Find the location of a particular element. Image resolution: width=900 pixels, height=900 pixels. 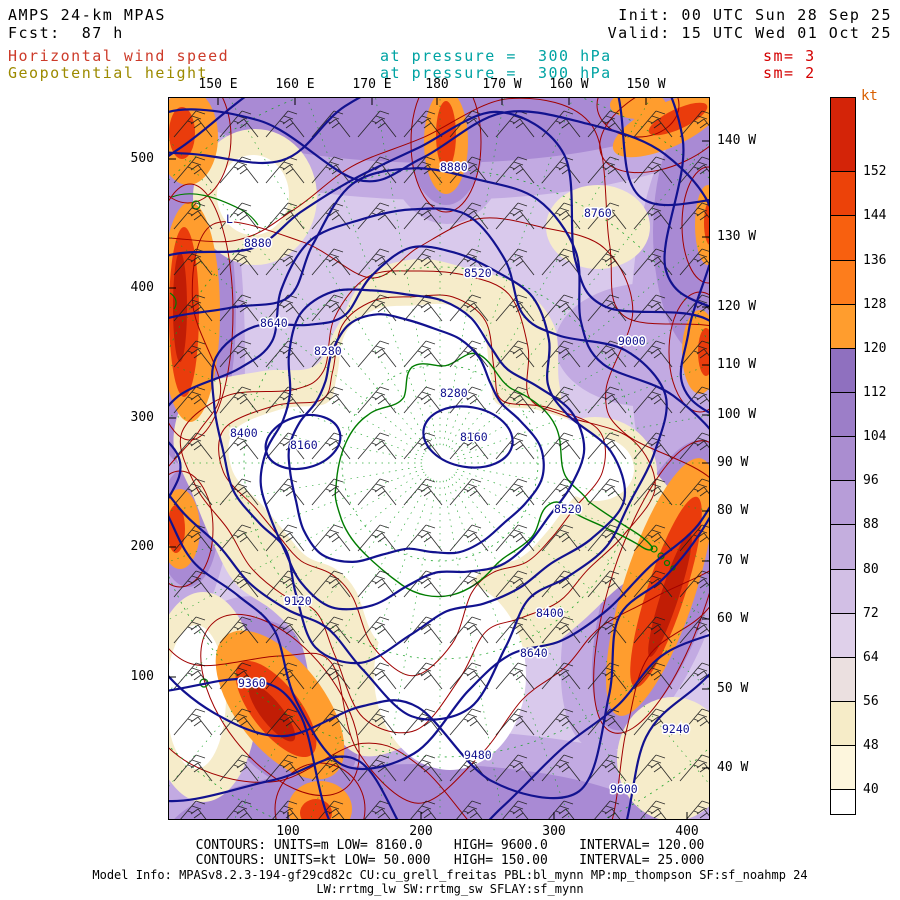

axis-label: 180 is located at coordinates (437, 84).